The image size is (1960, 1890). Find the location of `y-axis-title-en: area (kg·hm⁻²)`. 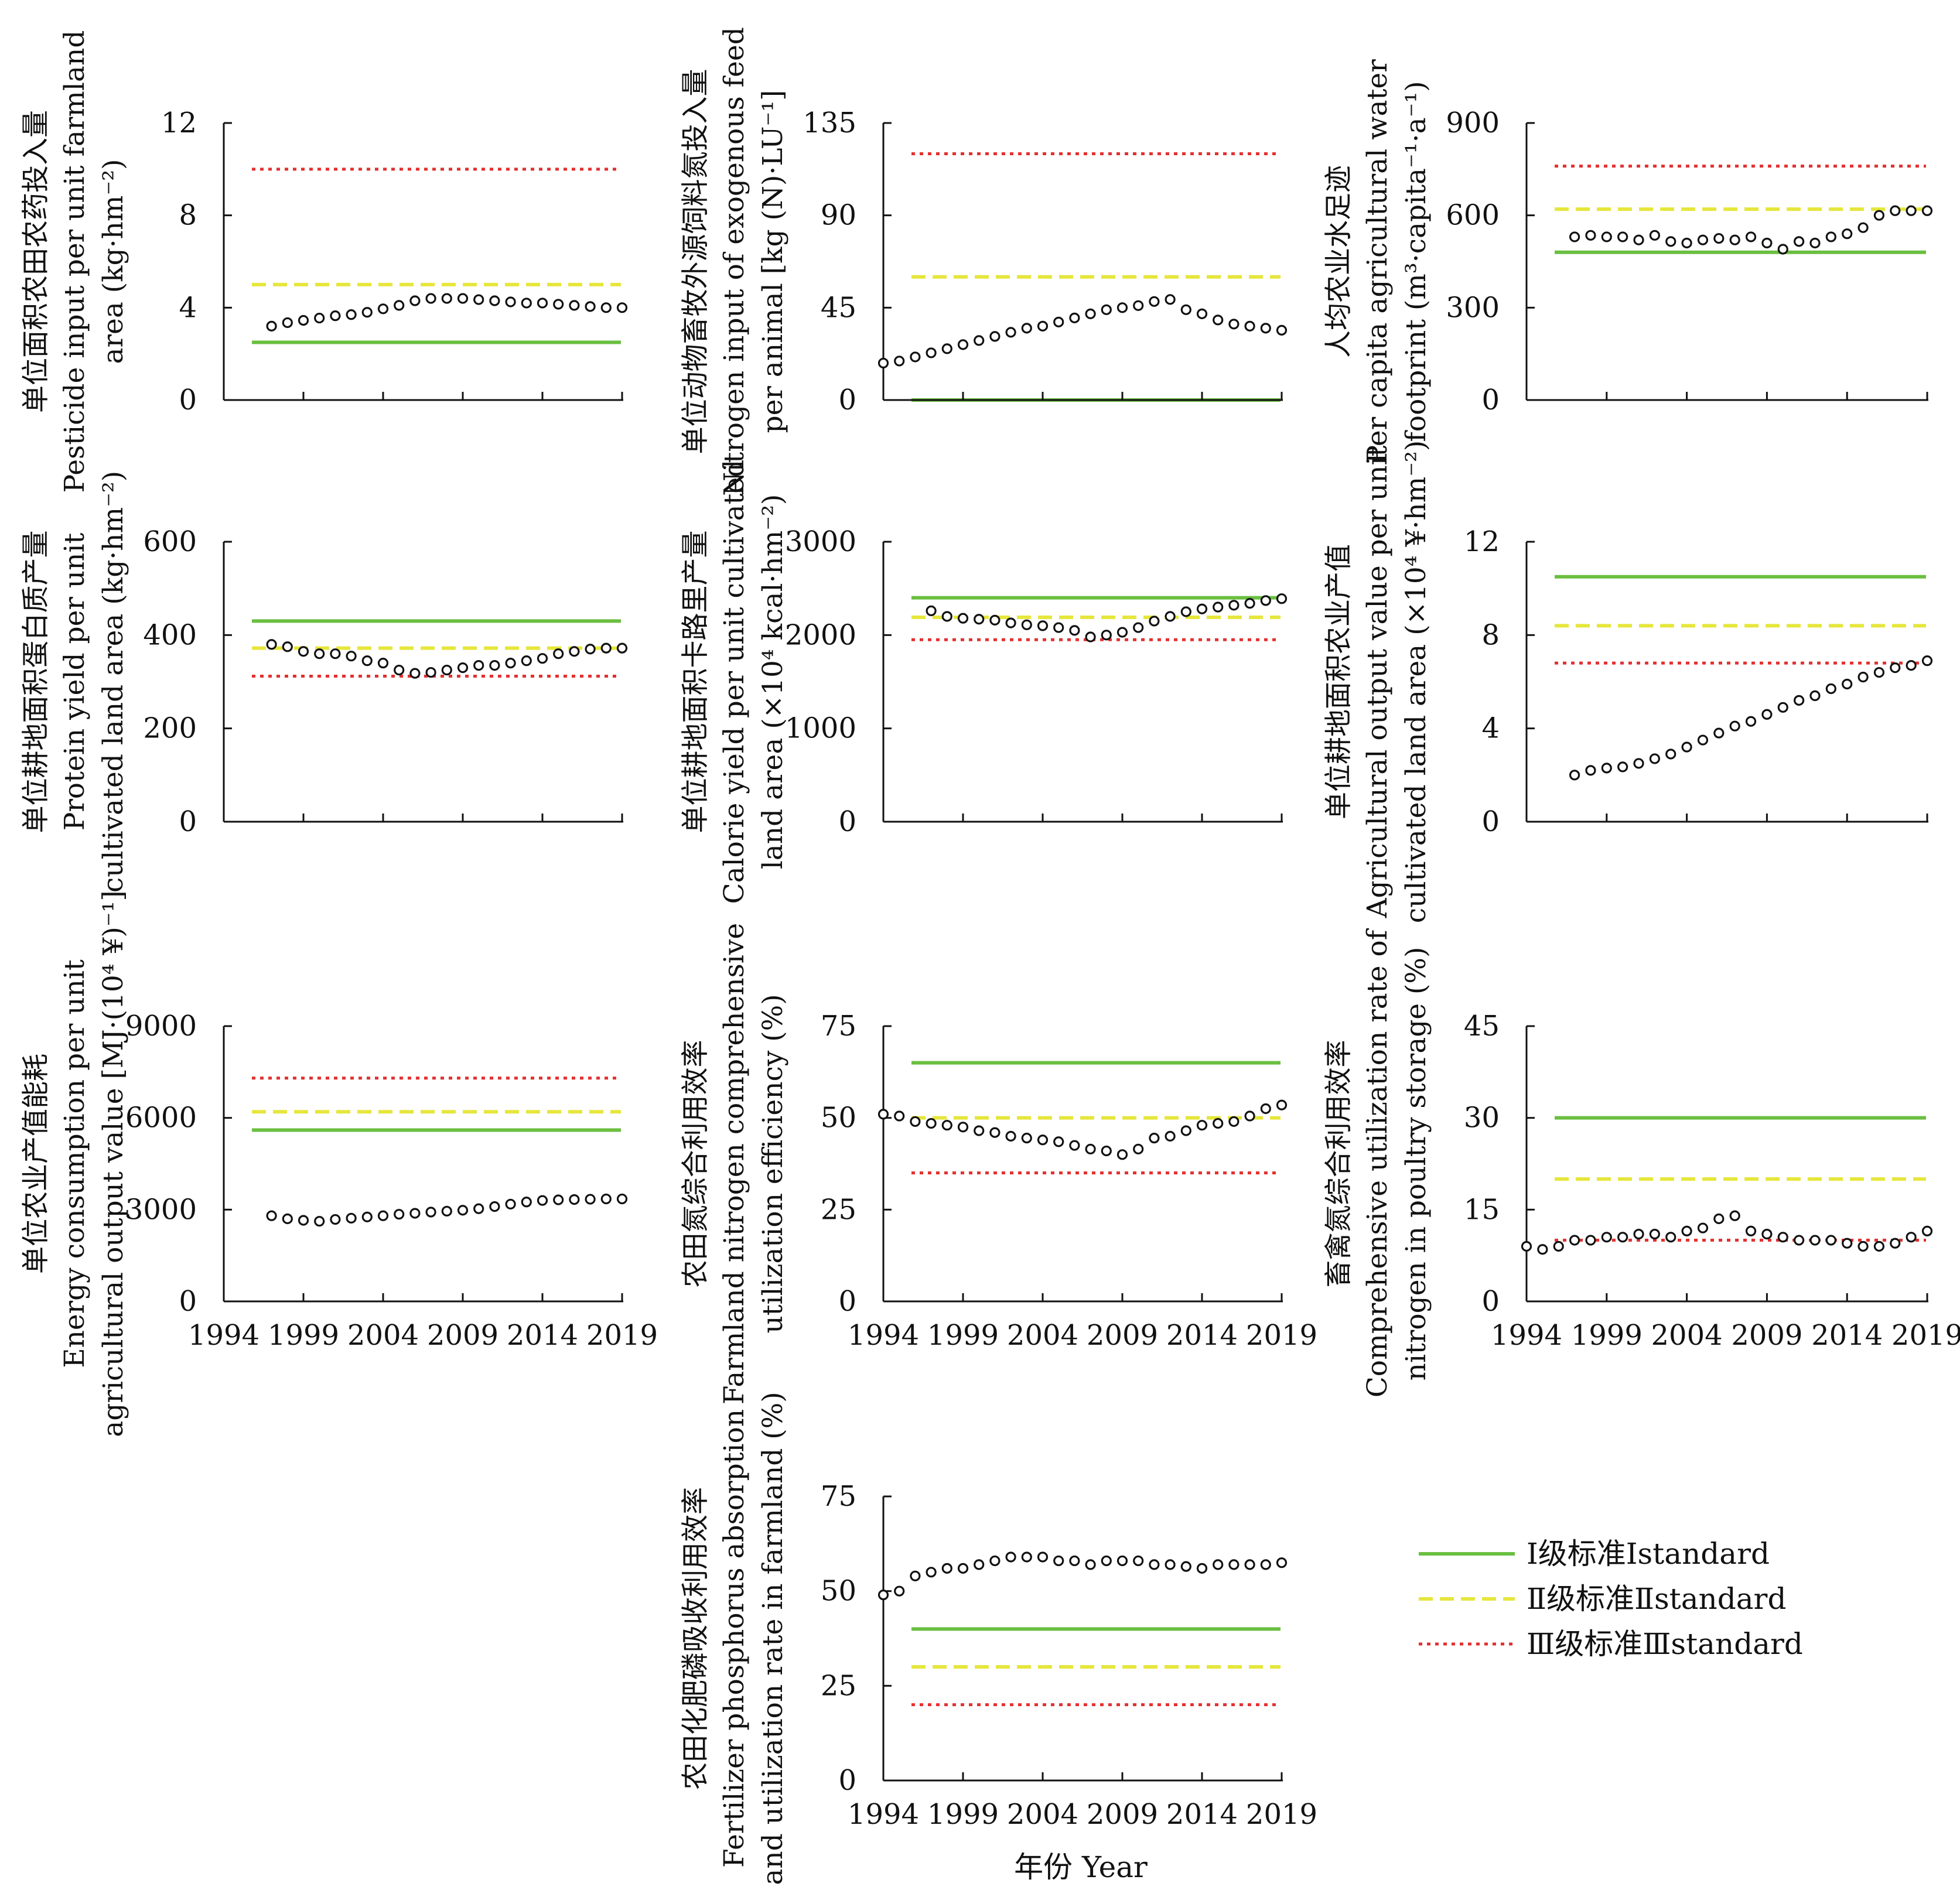

y-axis-title-en: area (kg·hm⁻²) is located at coordinates (113, 261).